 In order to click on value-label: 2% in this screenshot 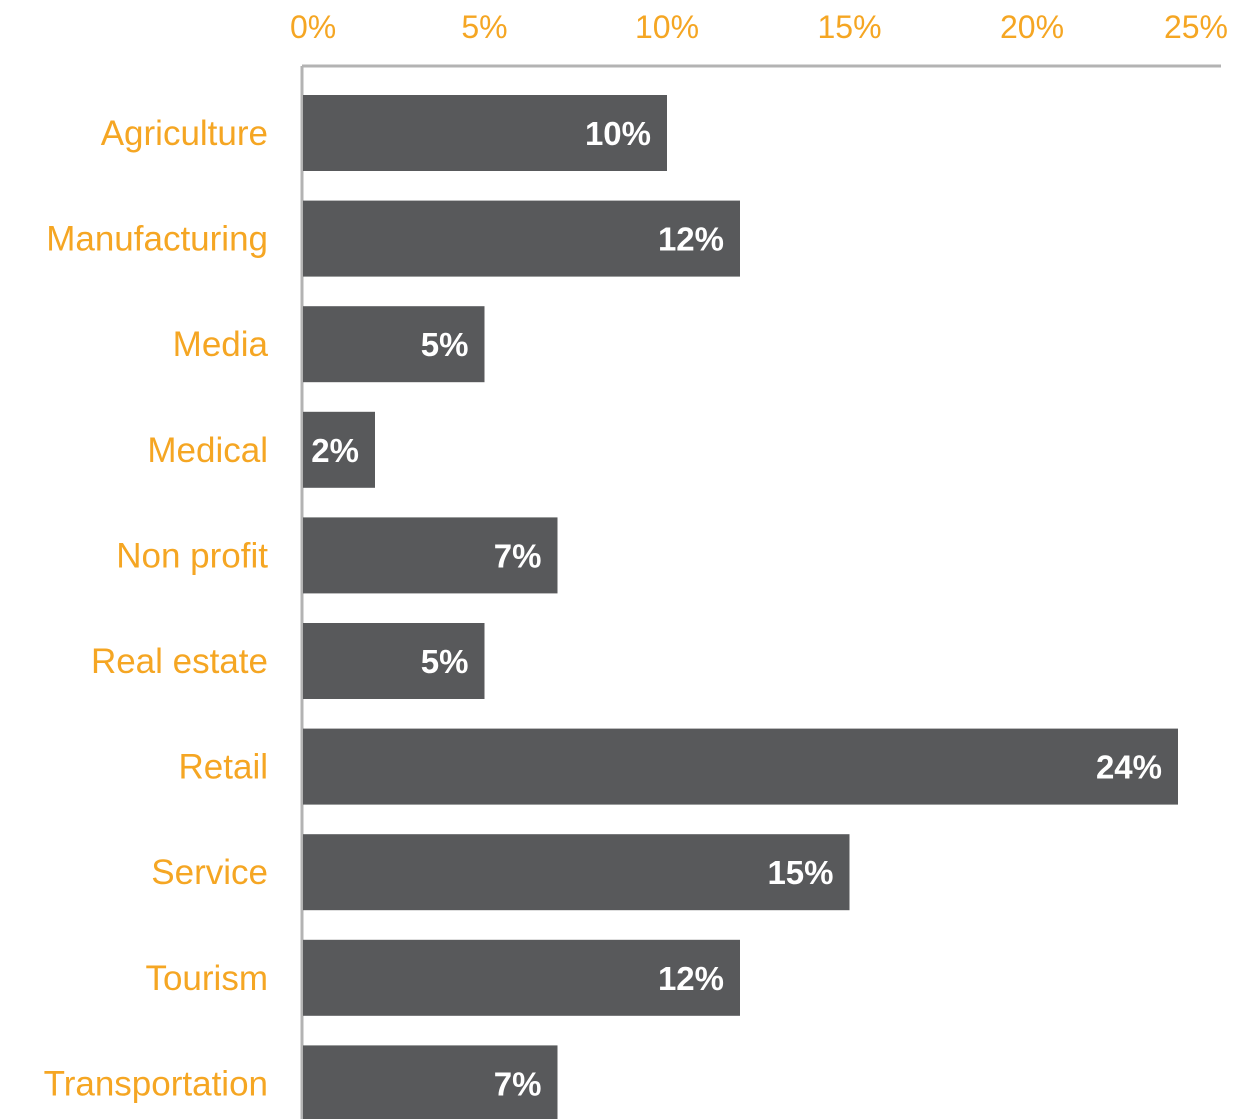, I will do `click(335, 450)`.